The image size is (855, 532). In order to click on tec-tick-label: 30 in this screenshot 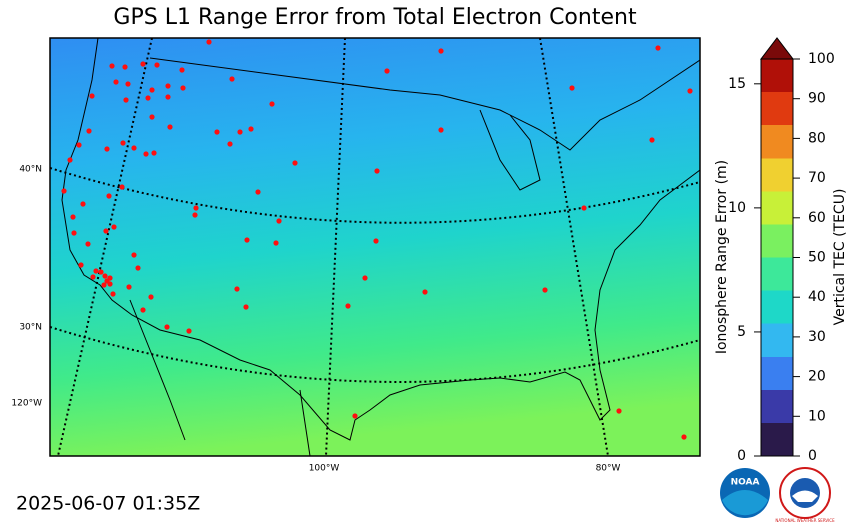, I will do `click(817, 337)`.